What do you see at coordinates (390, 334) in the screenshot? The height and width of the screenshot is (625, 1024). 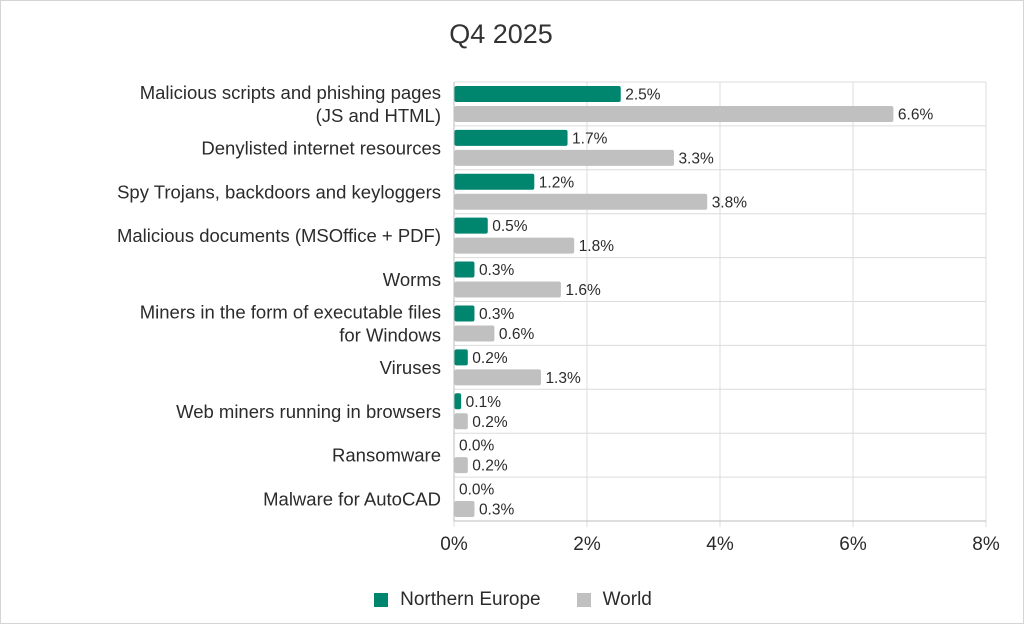 I see `category-label: for Windows` at bounding box center [390, 334].